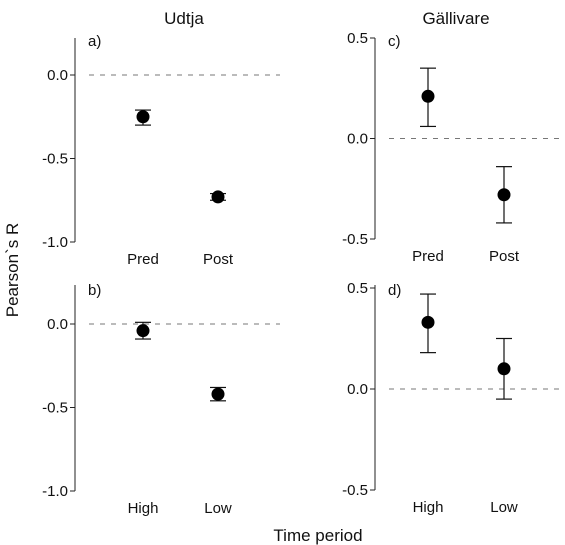 The height and width of the screenshot is (545, 565). Describe the element at coordinates (94, 41) in the screenshot. I see `panel-label: a)` at that location.